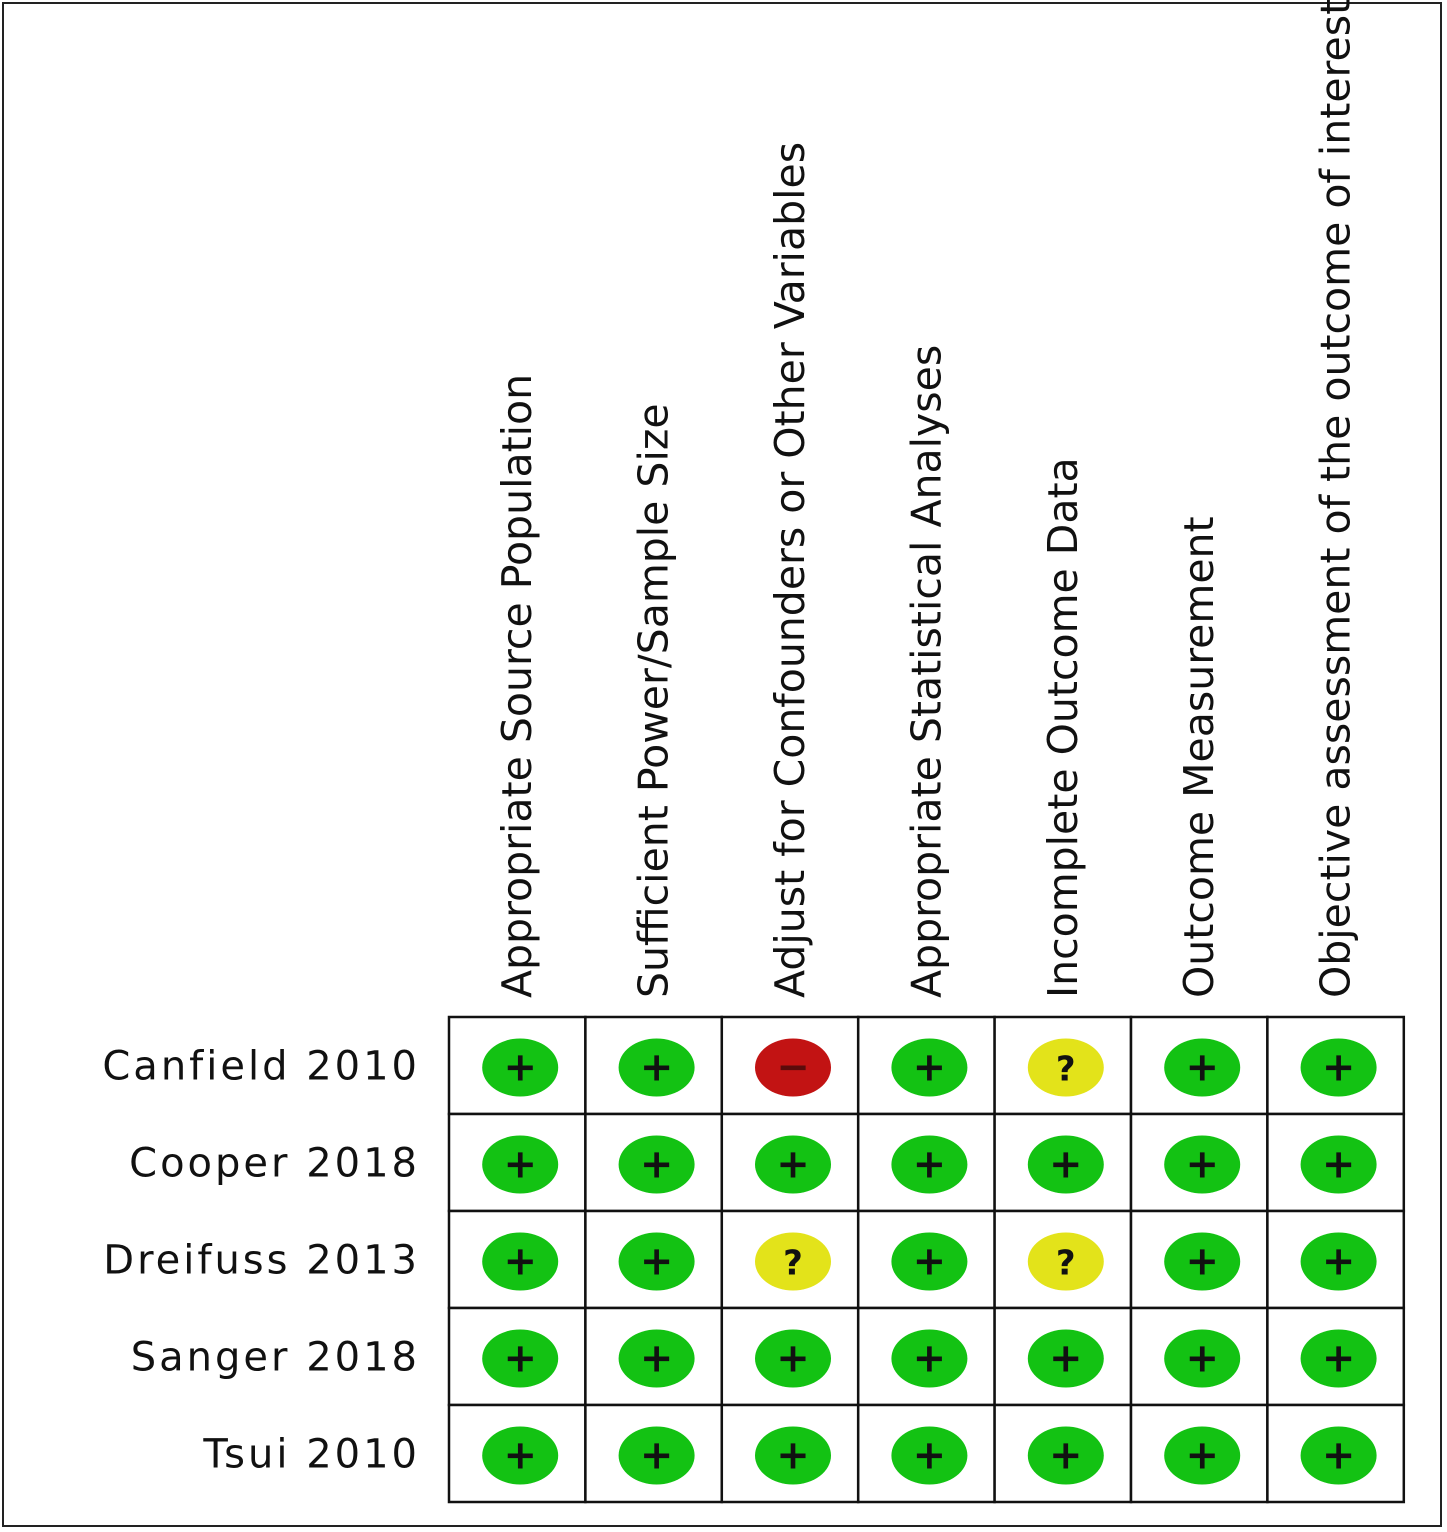  I want to click on judgement-symbol: −, so click(793, 1068).